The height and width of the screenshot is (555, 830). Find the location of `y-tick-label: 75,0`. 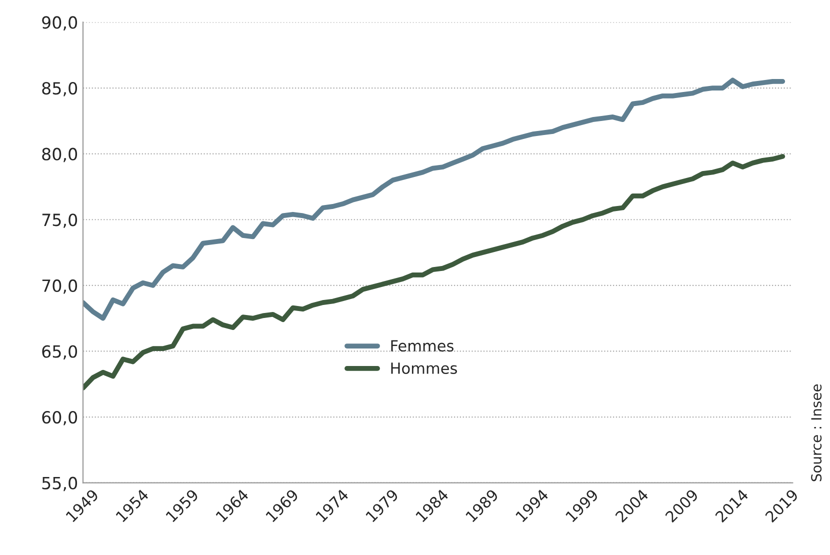

y-tick-label: 75,0 is located at coordinates (60, 221).